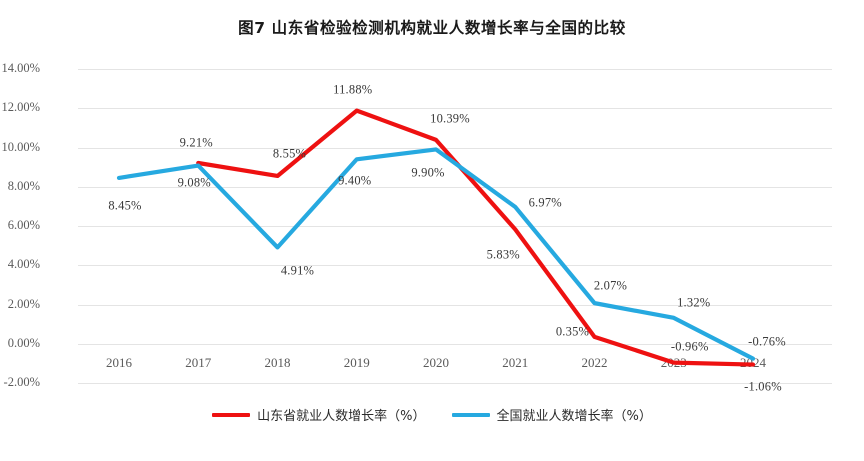 The image size is (864, 461). Describe the element at coordinates (23, 342) in the screenshot. I see `y-axis-tick-label: 0.00%` at that location.